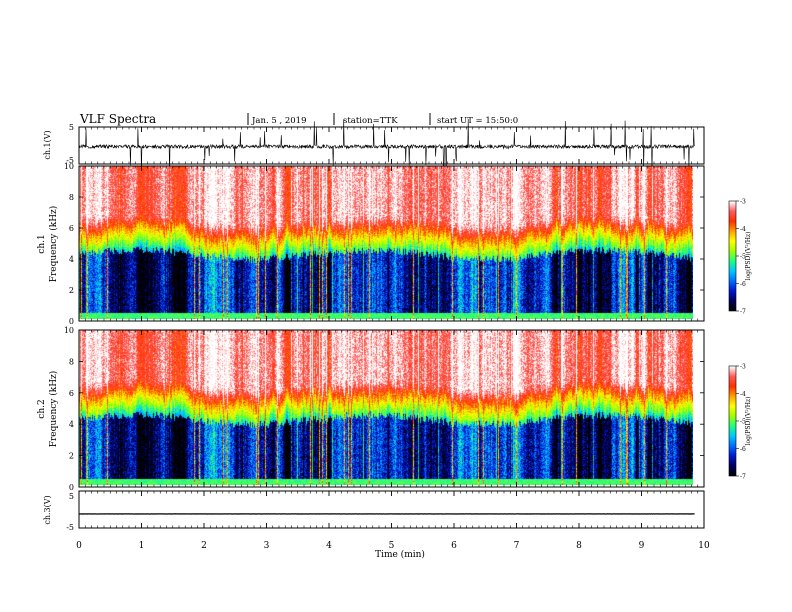  What do you see at coordinates (642, 546) in the screenshot?
I see `time-tick-label: 9` at bounding box center [642, 546].